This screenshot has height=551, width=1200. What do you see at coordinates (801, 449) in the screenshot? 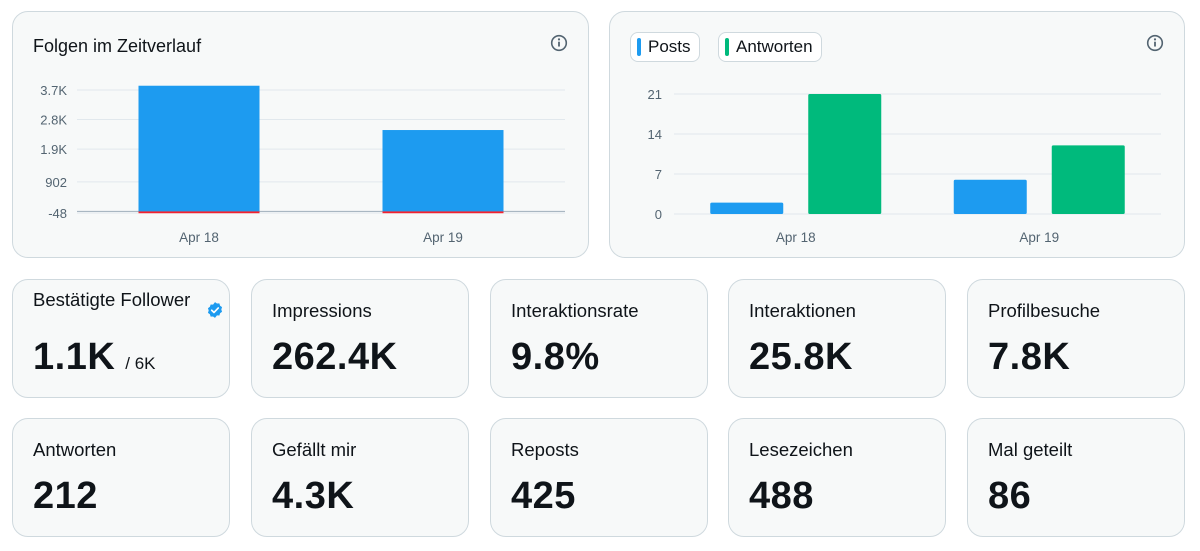
I see `stat-label: Lesezeichen` at bounding box center [801, 449].